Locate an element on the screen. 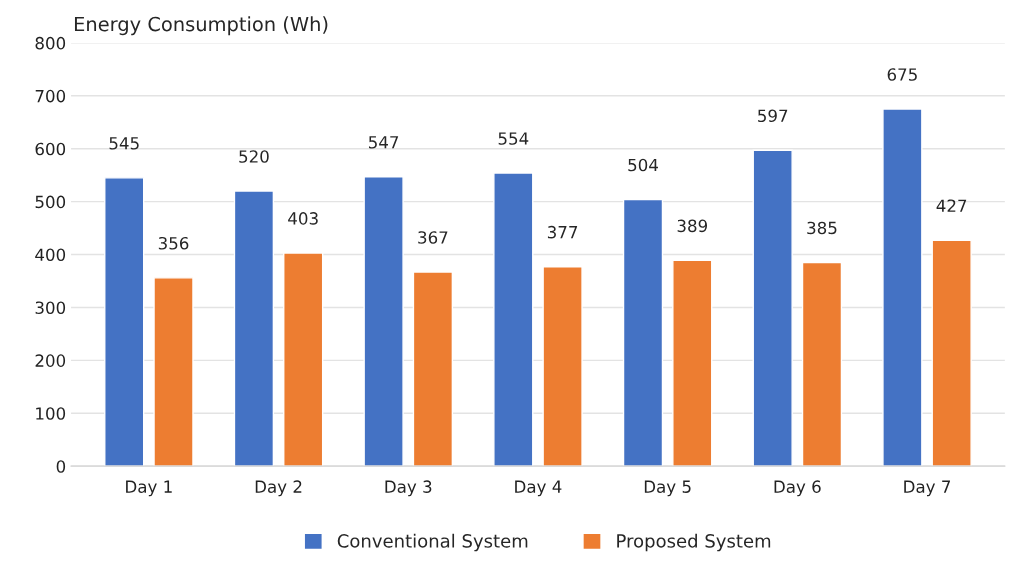  y-tick-label: 400 is located at coordinates (50, 255).